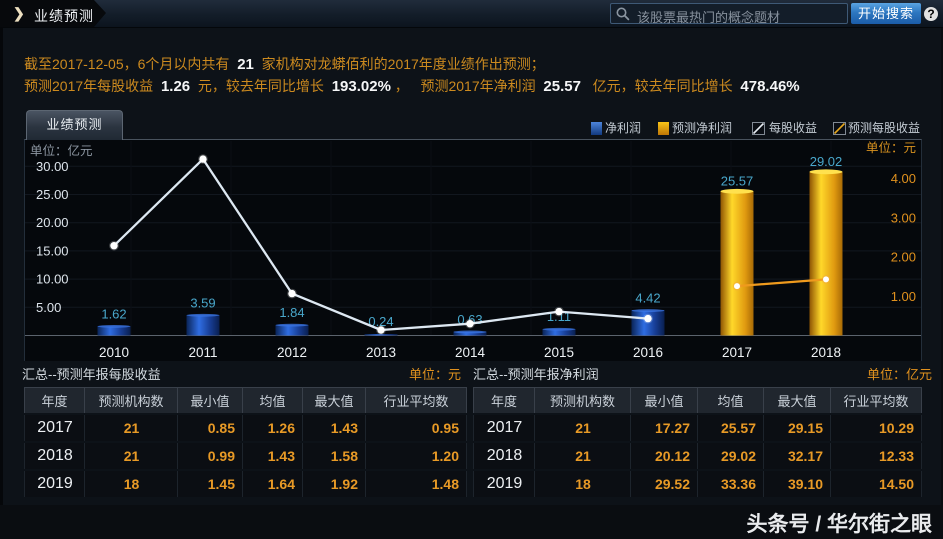 Image resolution: width=943 pixels, height=539 pixels. Describe the element at coordinates (113, 313) in the screenshot. I see `svg-text: 1.62` at that location.